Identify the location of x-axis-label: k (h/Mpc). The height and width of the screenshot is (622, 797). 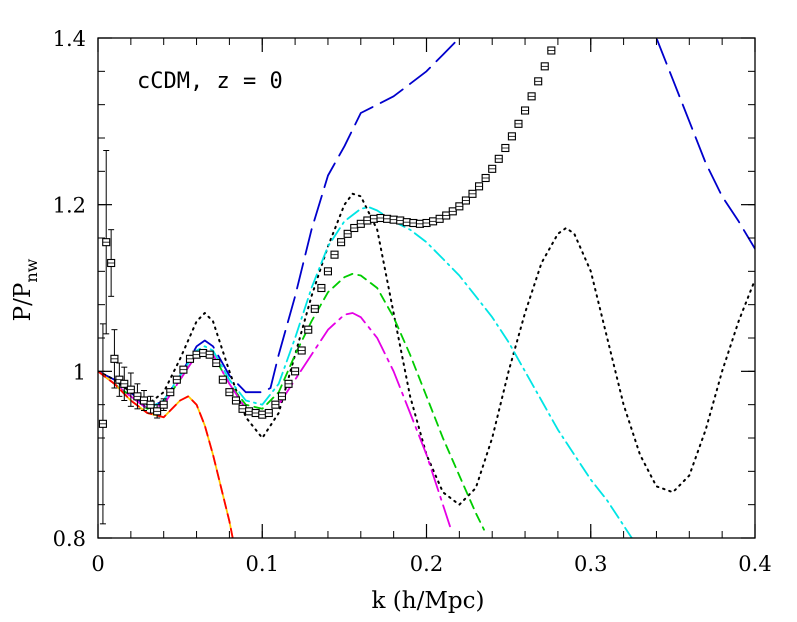
(428, 601).